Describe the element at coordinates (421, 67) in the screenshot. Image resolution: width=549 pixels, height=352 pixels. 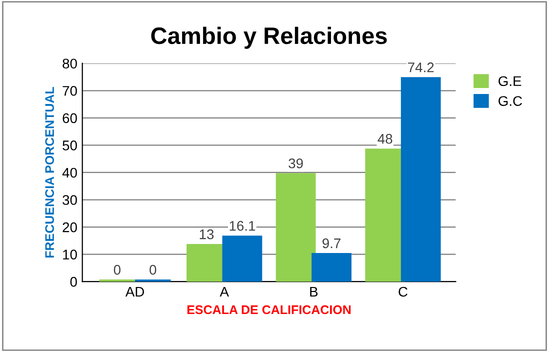
I see `data-label: 74.2` at that location.